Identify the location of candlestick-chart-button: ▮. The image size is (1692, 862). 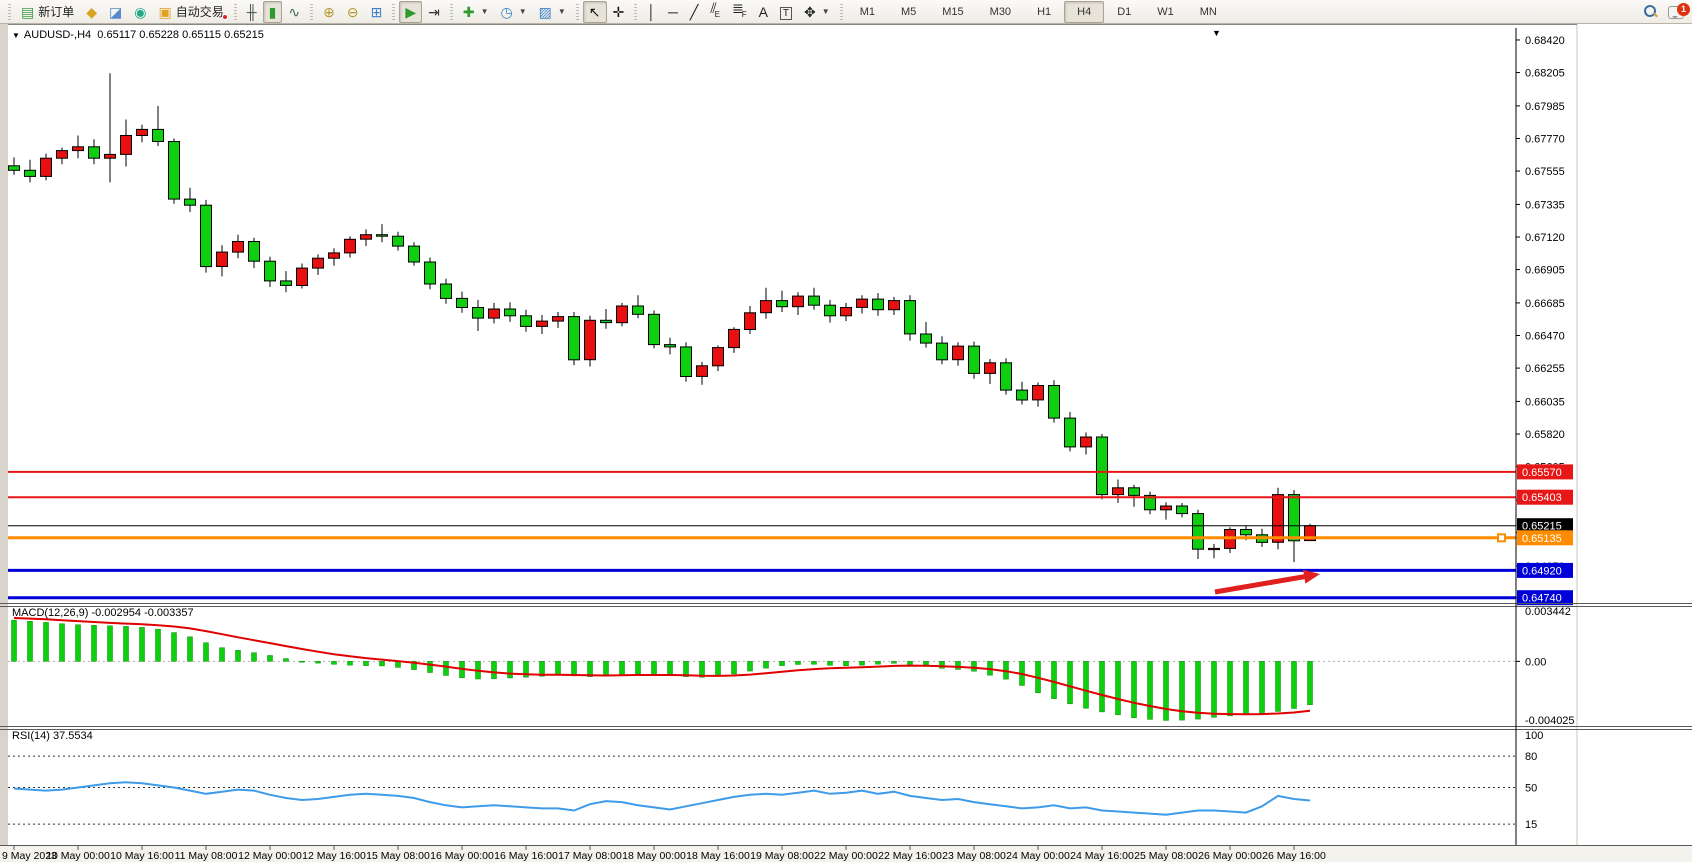
(272, 11).